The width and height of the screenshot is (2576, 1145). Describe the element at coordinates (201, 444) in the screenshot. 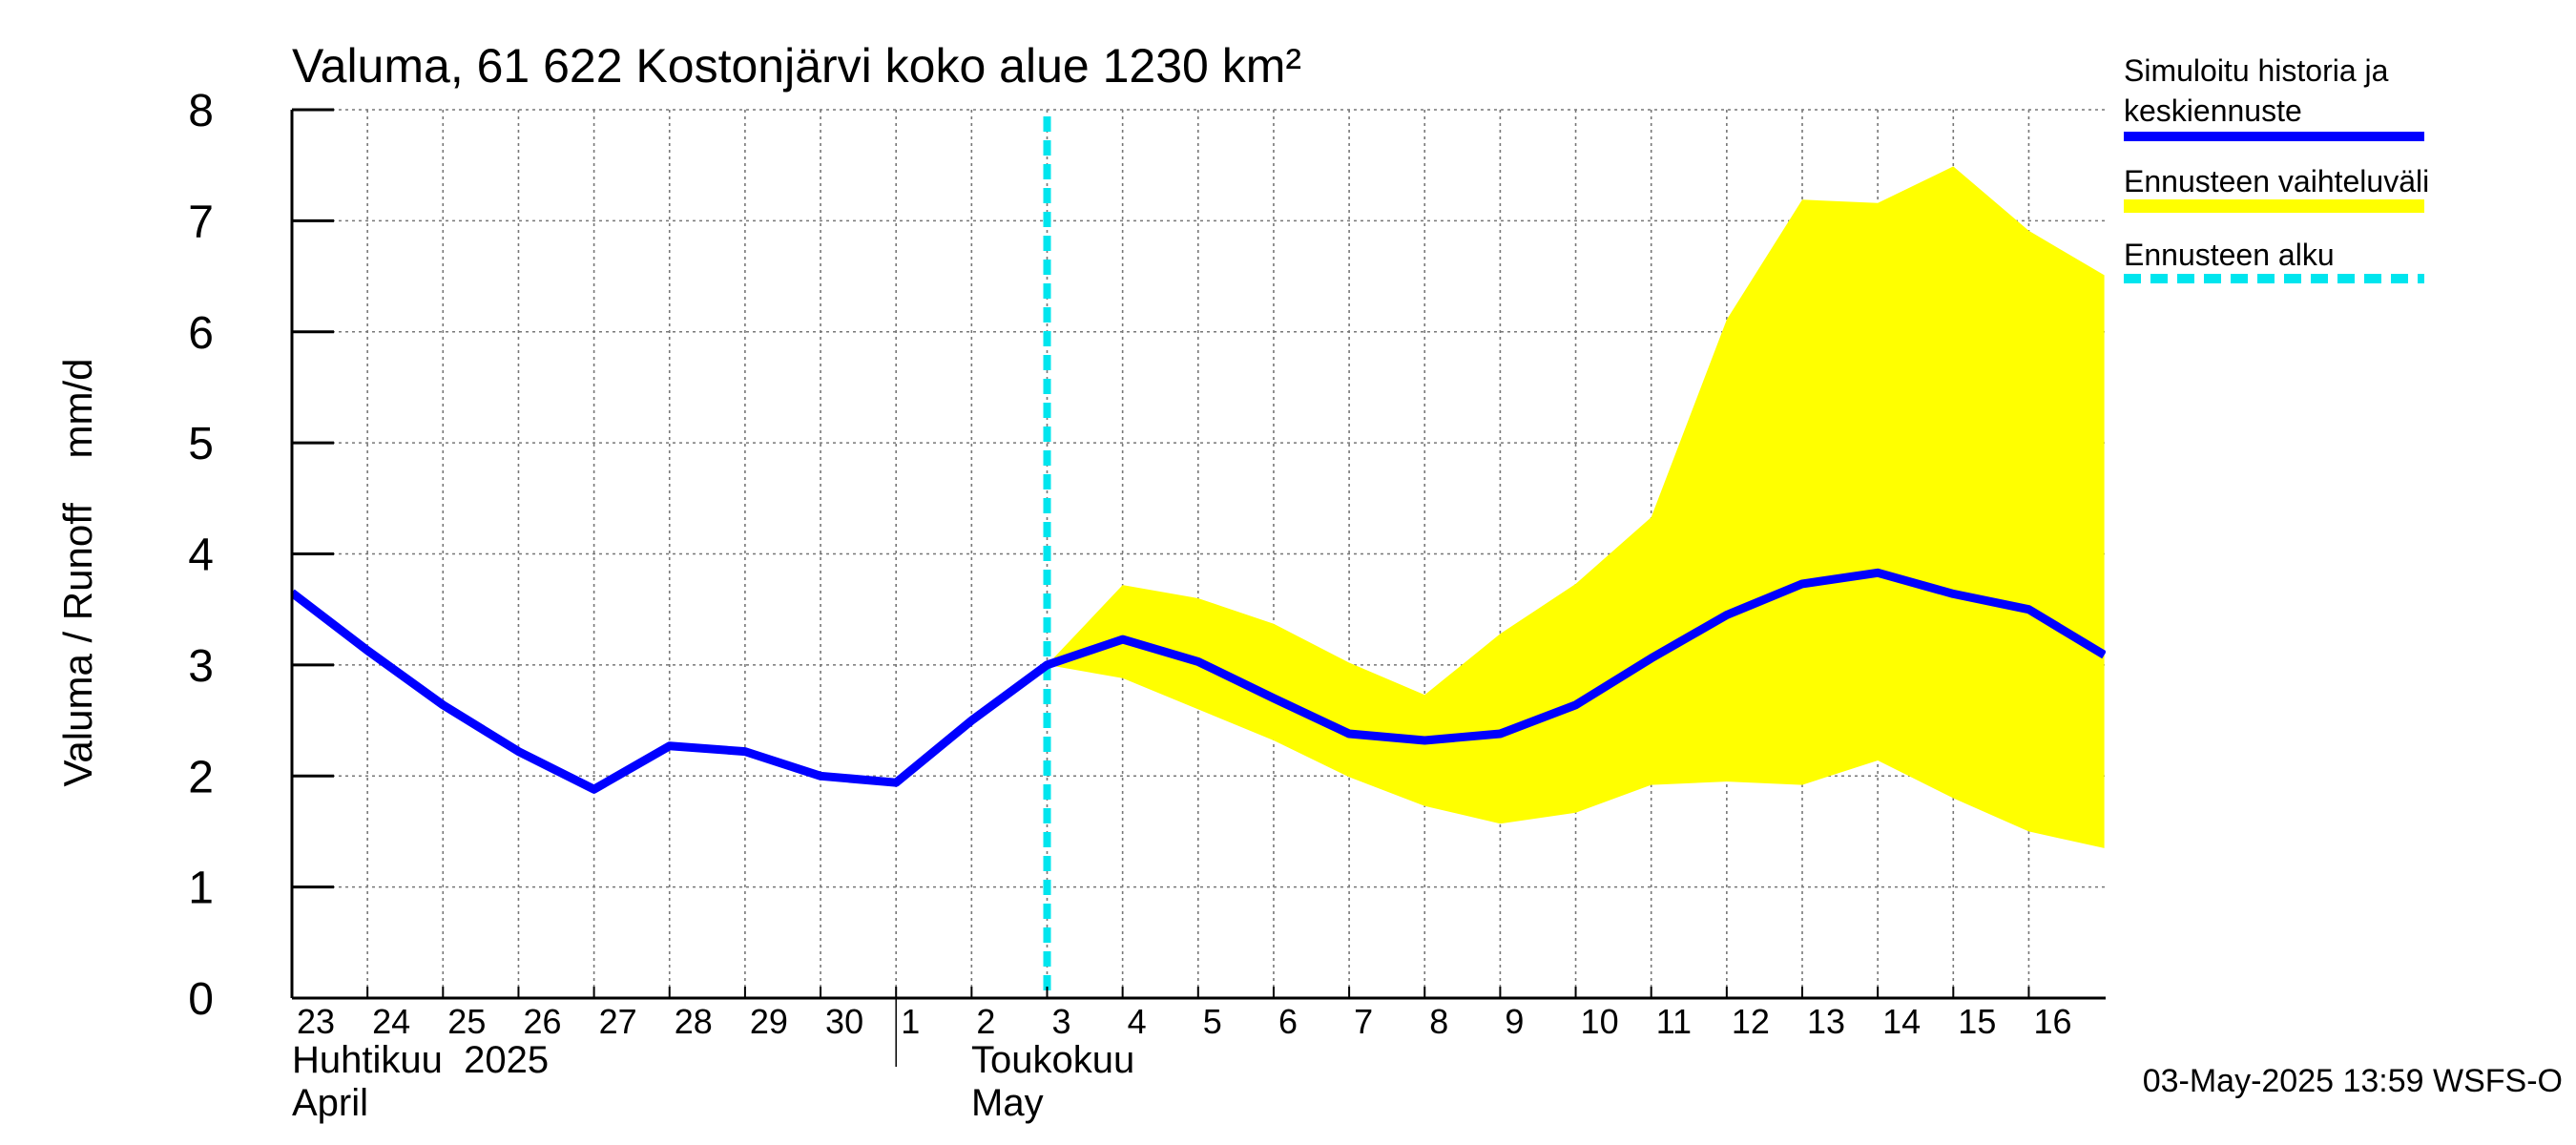

I see `y-tick-label: 5` at that location.